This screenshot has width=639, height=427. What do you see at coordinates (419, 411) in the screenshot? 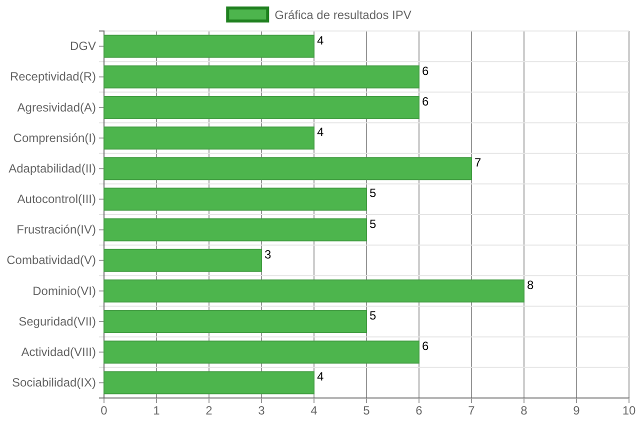
I see `x-tick-label: 6` at bounding box center [419, 411].